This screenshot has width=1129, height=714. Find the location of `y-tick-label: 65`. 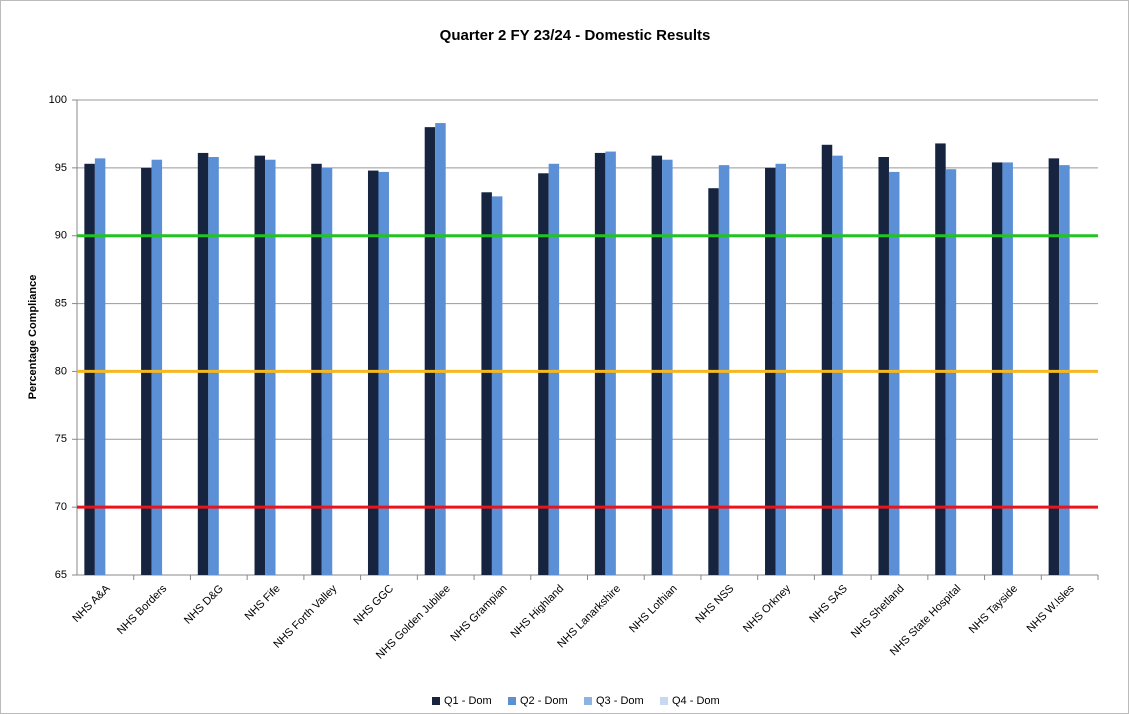

y-tick-label: 65 is located at coordinates (61, 575).